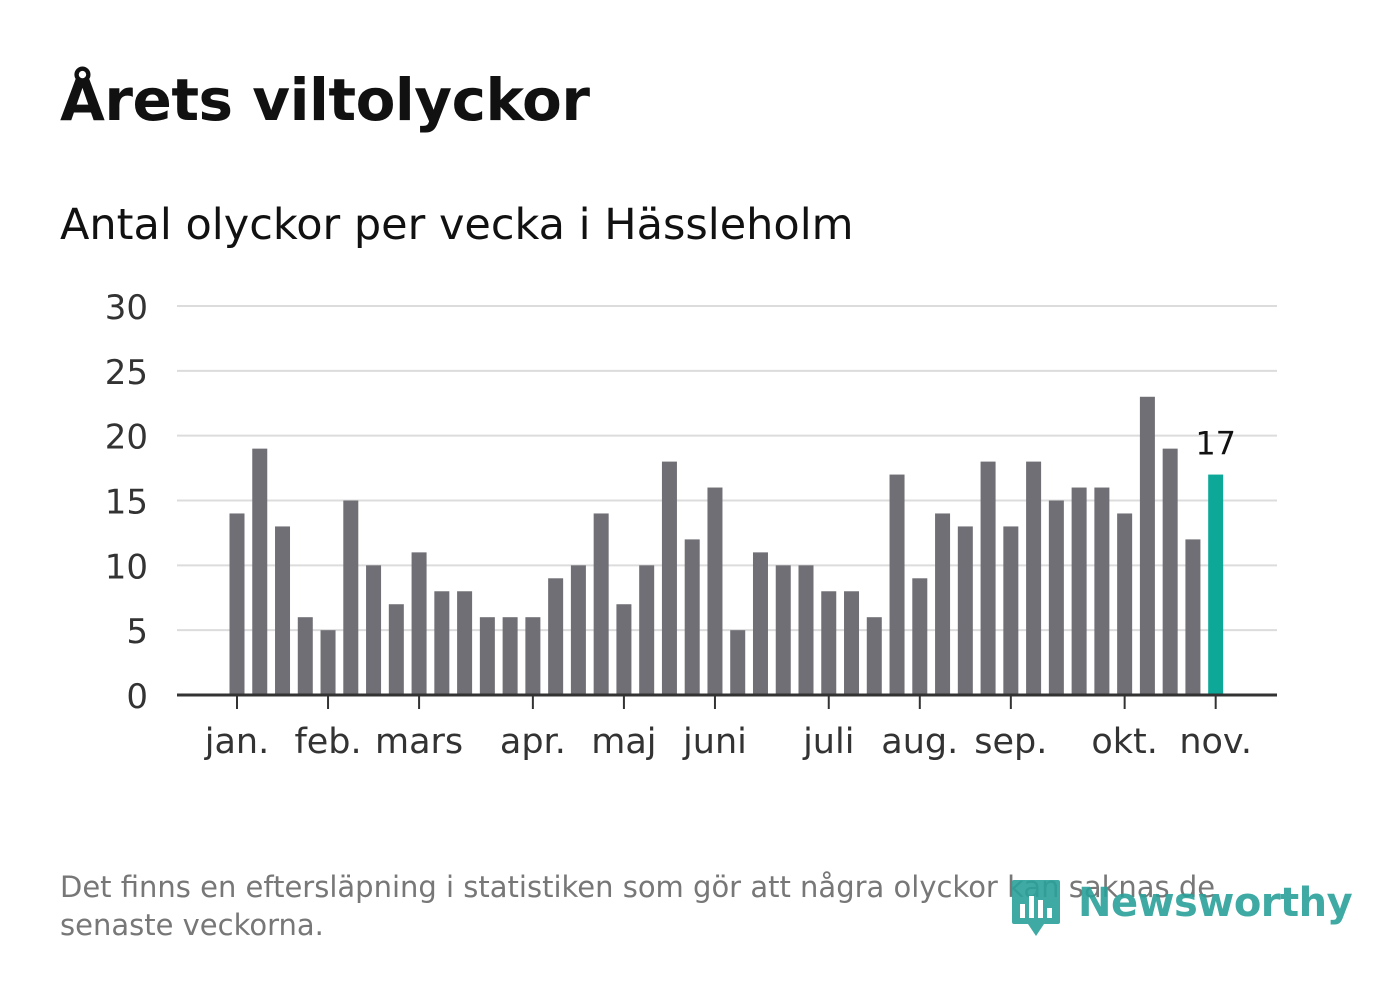  Describe the element at coordinates (1215, 742) in the screenshot. I see `x-tick-label: nov.` at that location.